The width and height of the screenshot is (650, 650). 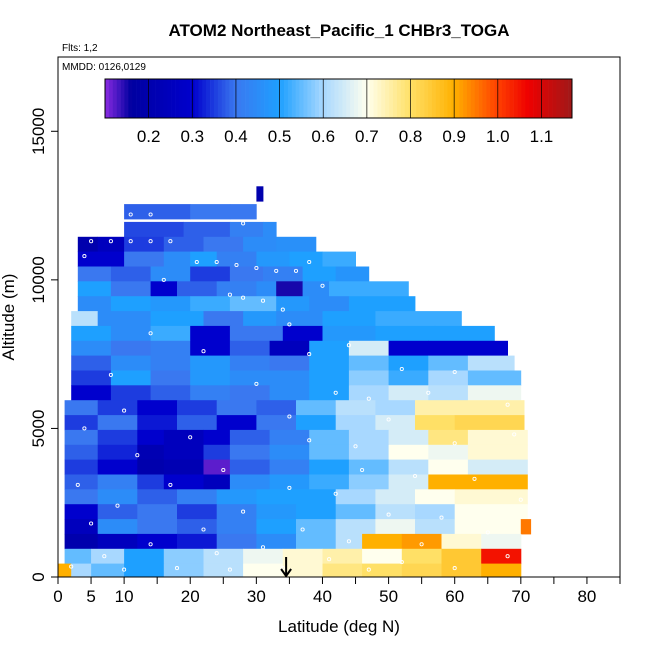 I want to click on y-tick-label: 10000, so click(x=38, y=279).